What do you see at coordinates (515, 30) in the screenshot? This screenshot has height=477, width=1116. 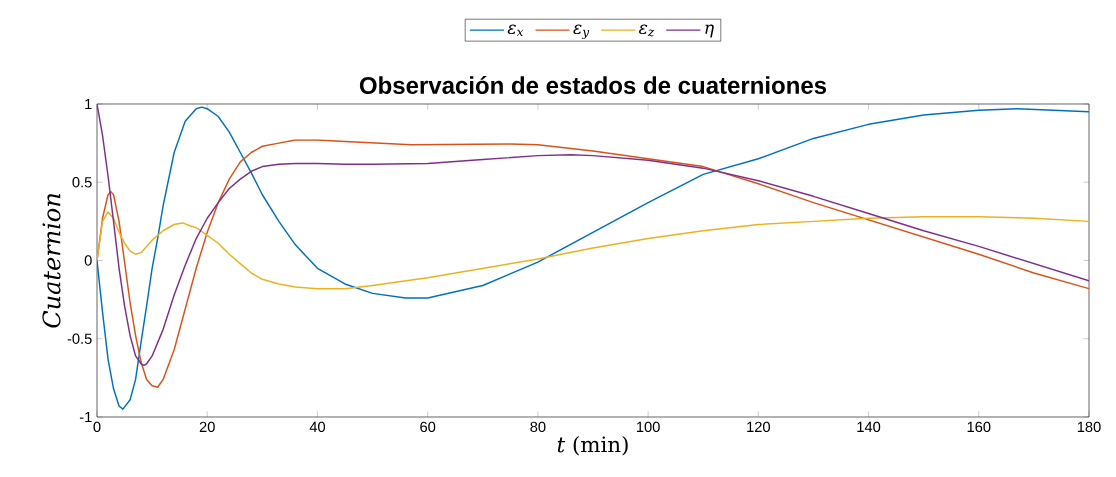 I see `legend-label: ε$_{x}$` at bounding box center [515, 30].